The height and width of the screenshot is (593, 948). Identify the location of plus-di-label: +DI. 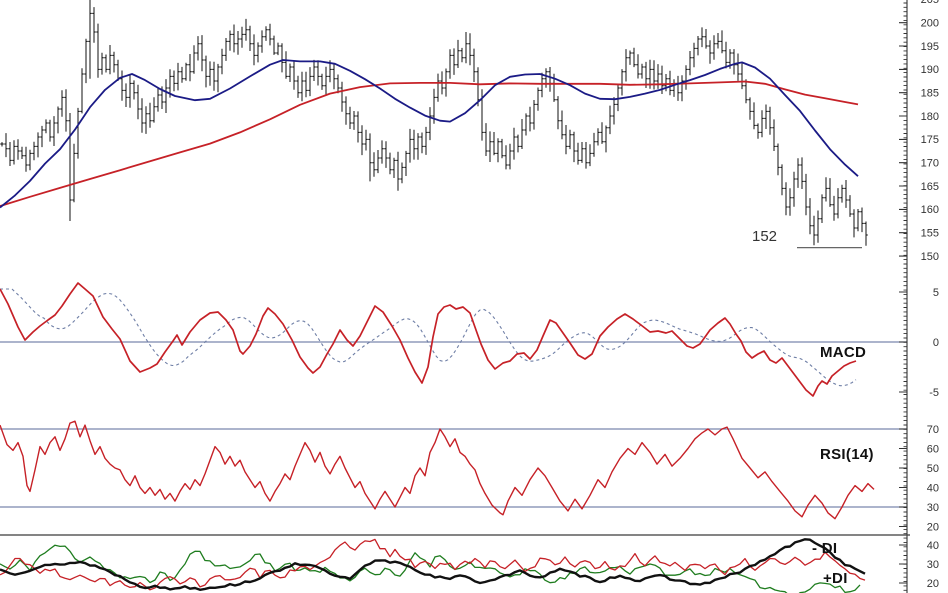
(835, 578).